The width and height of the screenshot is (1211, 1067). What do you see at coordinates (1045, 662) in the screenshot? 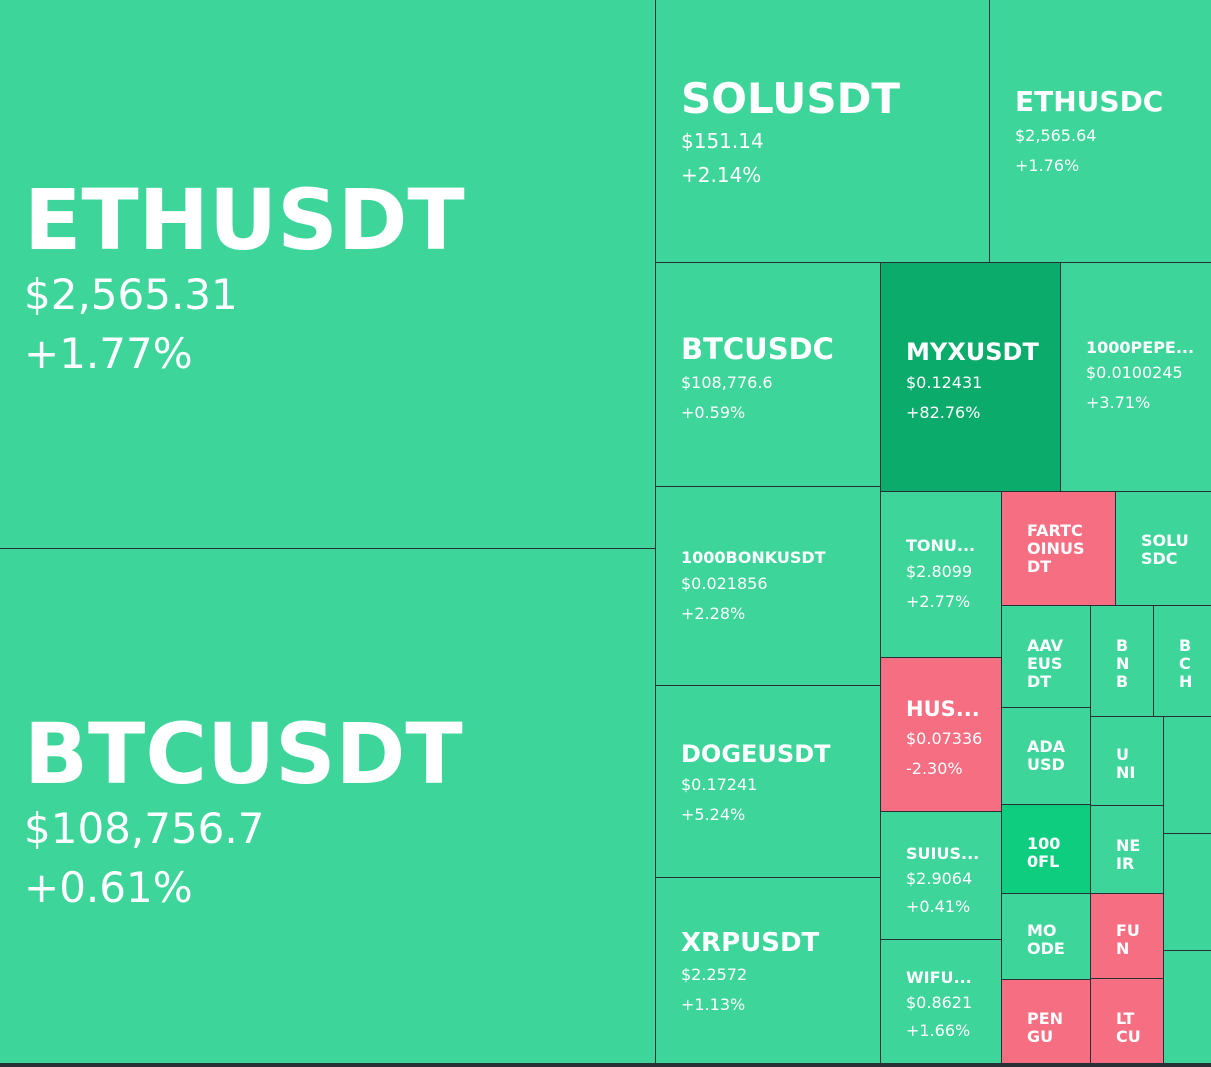
I see `tile-symbol: AAVEUSDT` at bounding box center [1045, 662].